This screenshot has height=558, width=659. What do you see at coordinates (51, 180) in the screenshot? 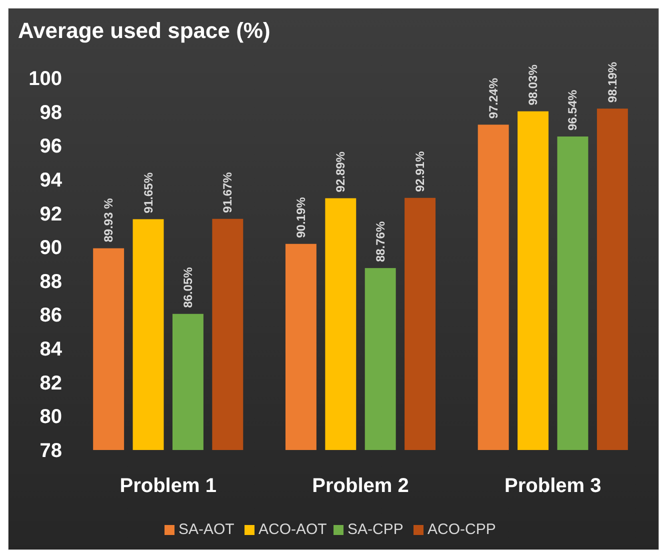
I see `y-tick-label: 94` at bounding box center [51, 180].